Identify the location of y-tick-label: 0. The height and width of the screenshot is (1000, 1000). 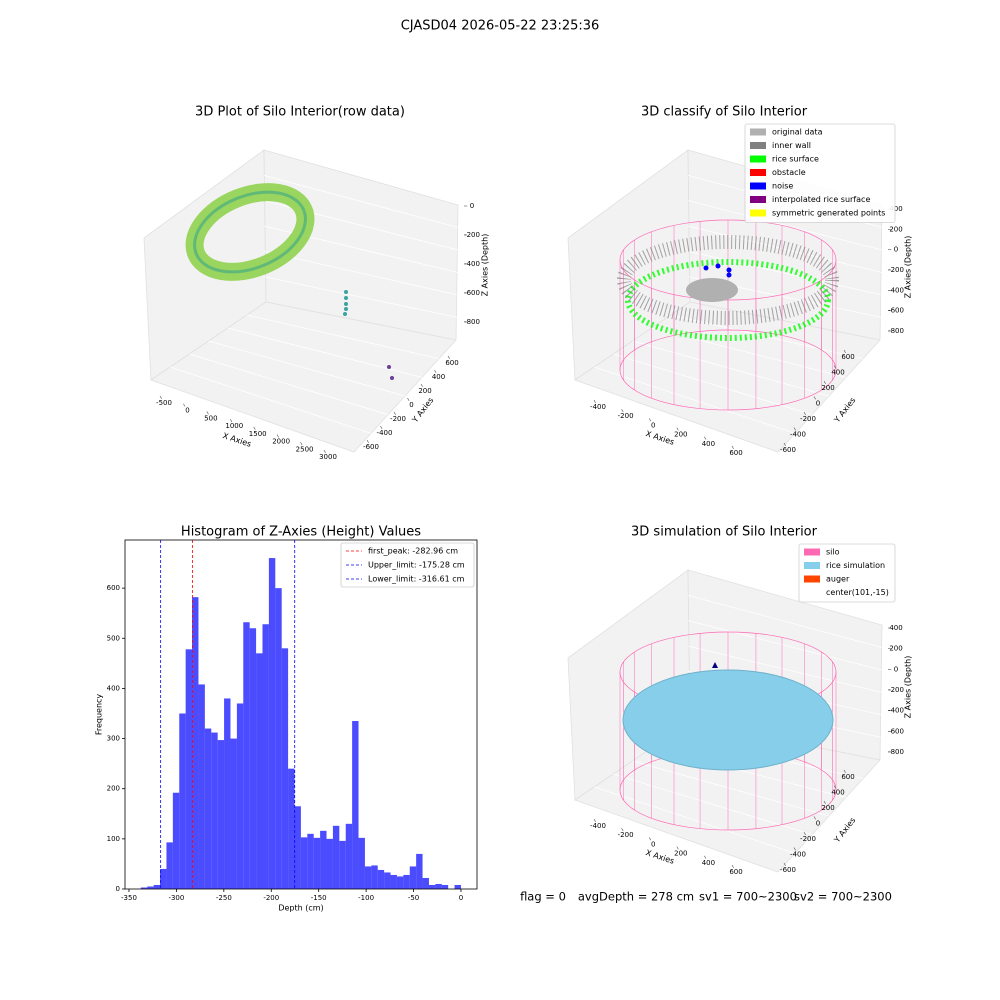
(818, 824).